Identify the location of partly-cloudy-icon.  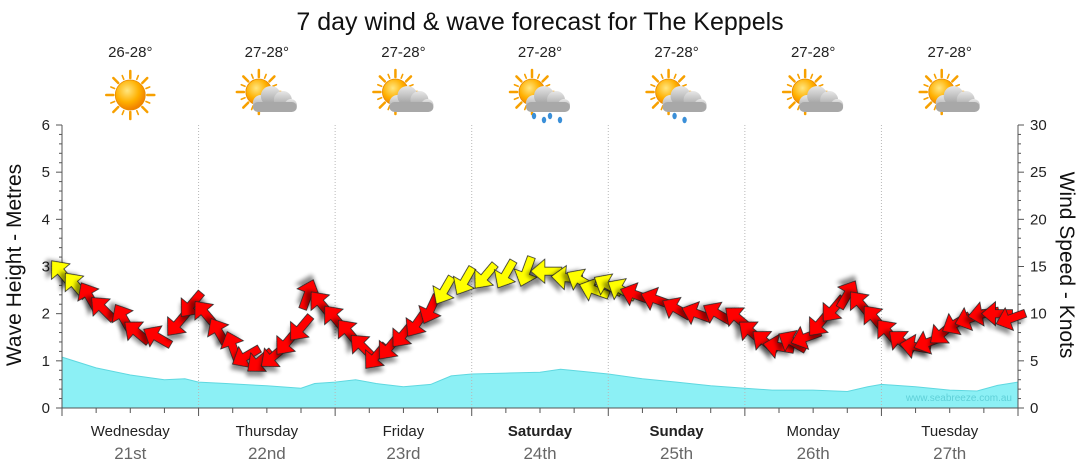
(403, 92).